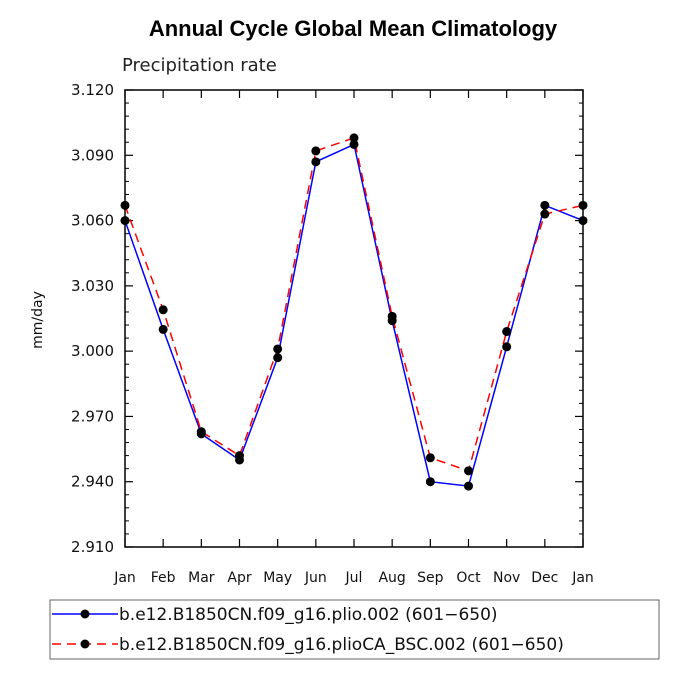 The height and width of the screenshot is (680, 680). What do you see at coordinates (92, 482) in the screenshot?
I see `y-tick-label: 2.940` at bounding box center [92, 482].